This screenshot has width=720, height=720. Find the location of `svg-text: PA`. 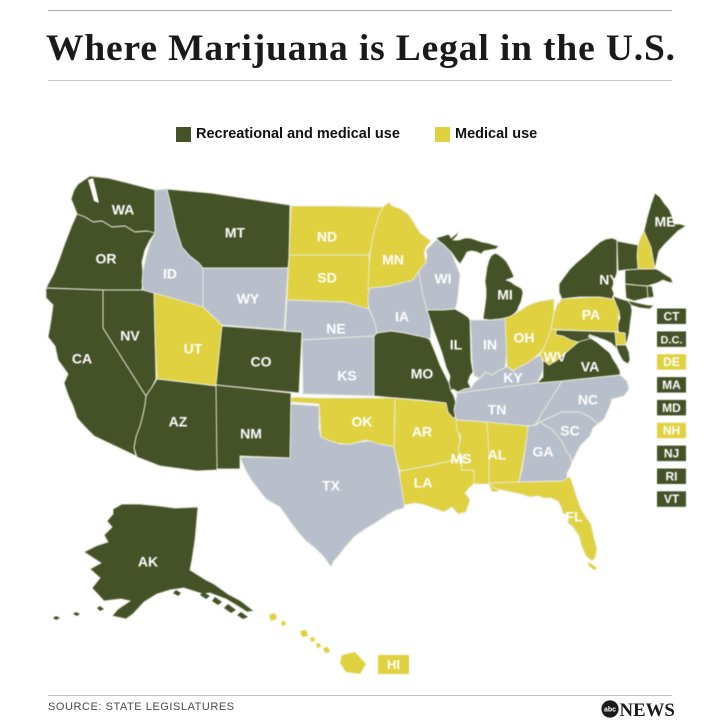

svg-text: PA is located at coordinates (591, 315).